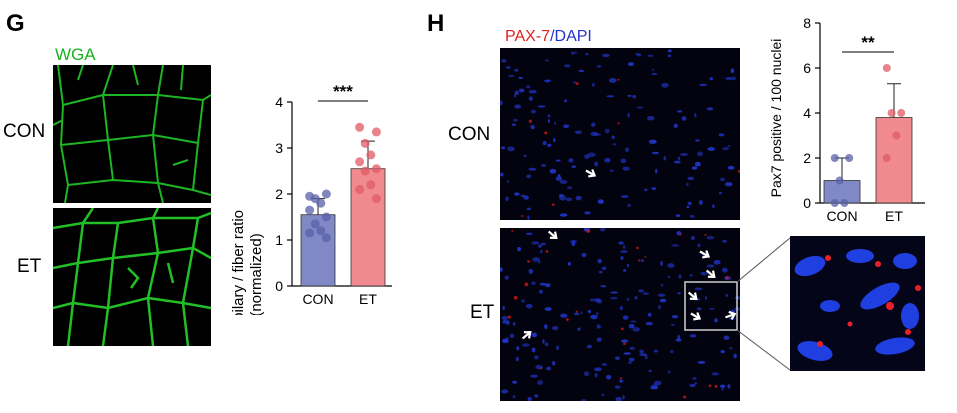 The height and width of the screenshot is (413, 957). I want to click on chart-h-ylabel: Pax7 positive / 100 nuclei, so click(776, 118).